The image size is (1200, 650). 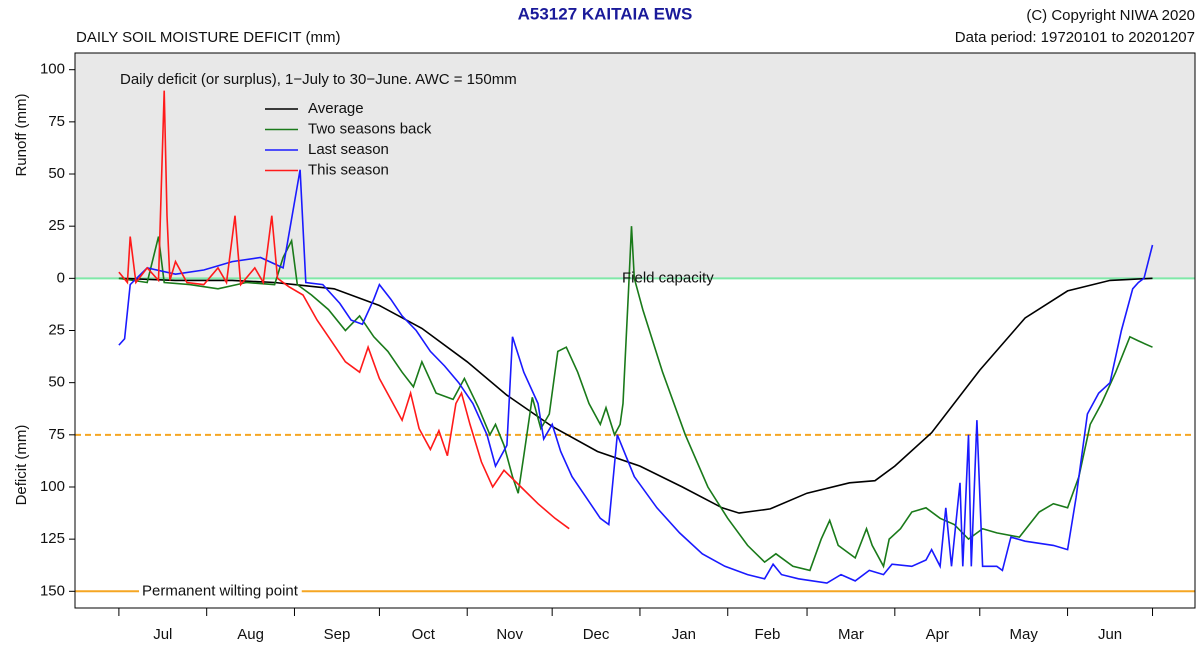 I want to click on legend-label: Last season, so click(x=348, y=149).